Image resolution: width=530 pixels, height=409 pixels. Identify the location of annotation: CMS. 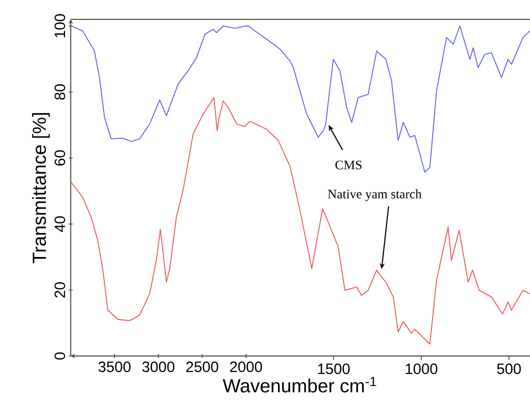
(348, 165).